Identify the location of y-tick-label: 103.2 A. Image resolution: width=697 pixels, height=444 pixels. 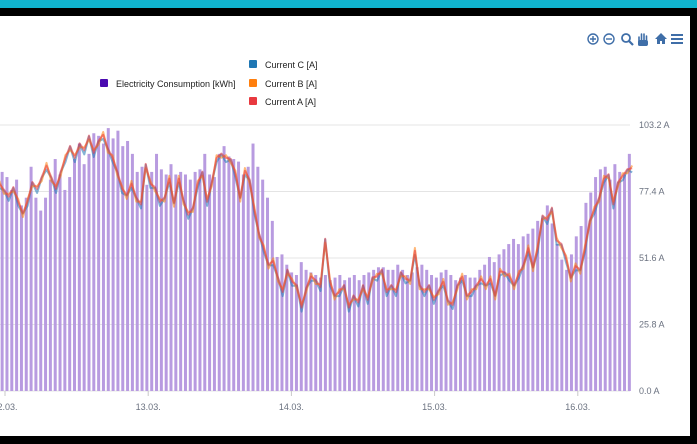
(654, 125).